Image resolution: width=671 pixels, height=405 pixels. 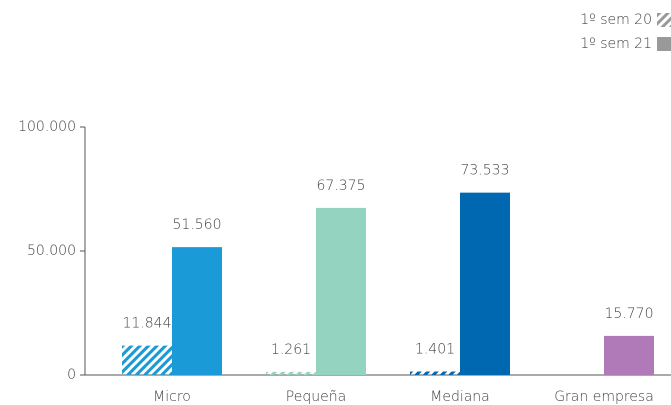 I want to click on legend-label: 1º sem 20, so click(x=616, y=20).